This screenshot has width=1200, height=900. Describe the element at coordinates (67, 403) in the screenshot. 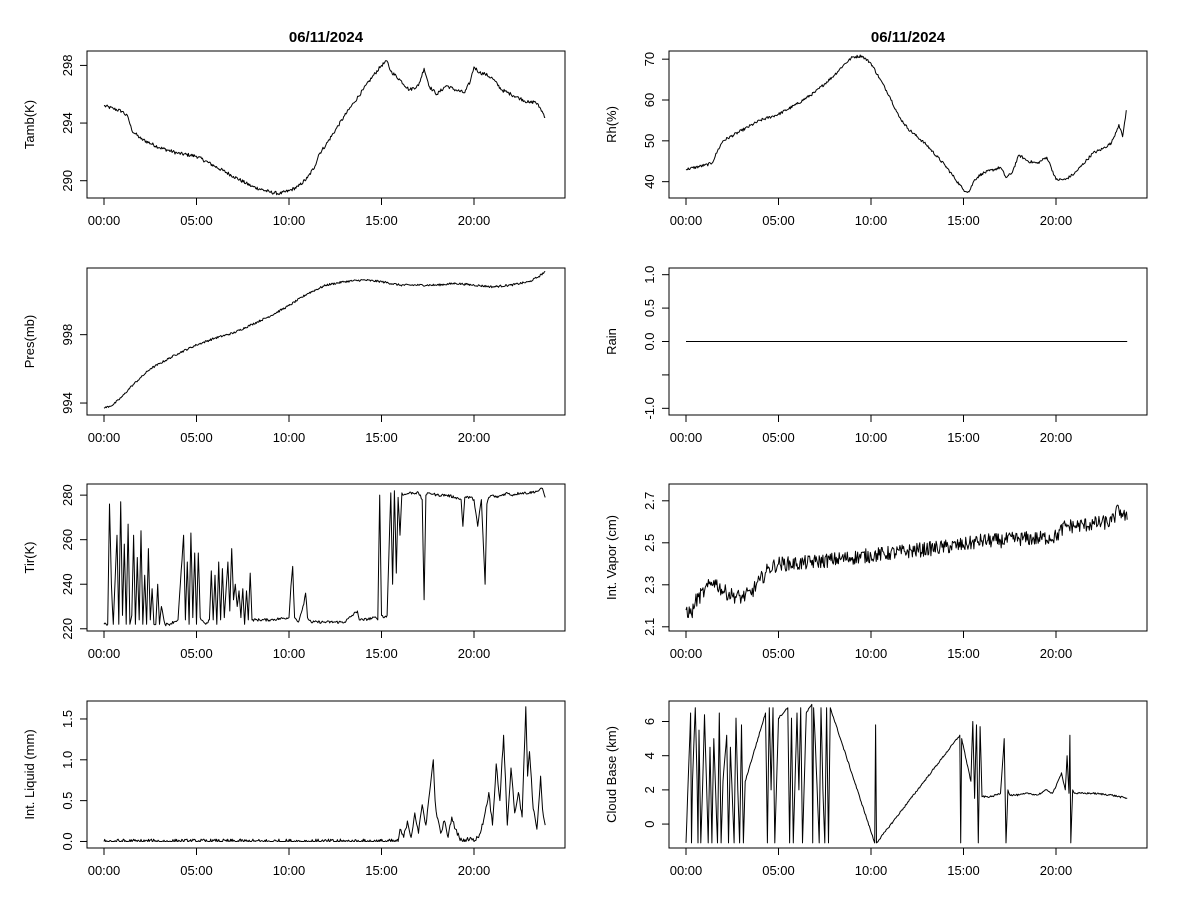

I see `y-tick-label: 994` at that location.